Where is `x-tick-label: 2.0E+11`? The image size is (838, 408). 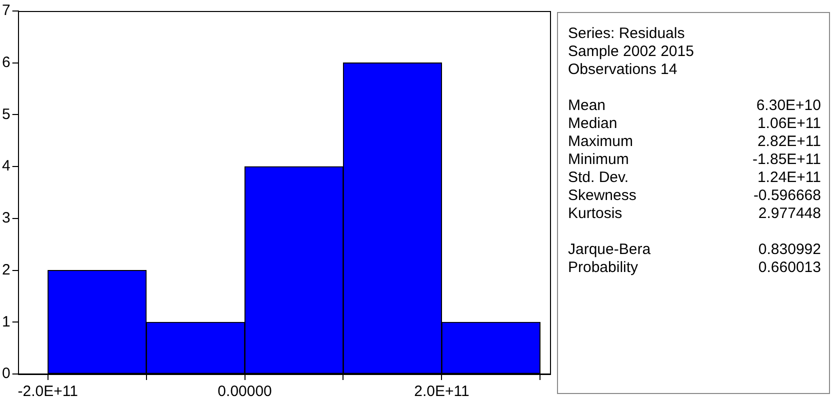 x-tick-label: 2.0E+11 is located at coordinates (442, 391).